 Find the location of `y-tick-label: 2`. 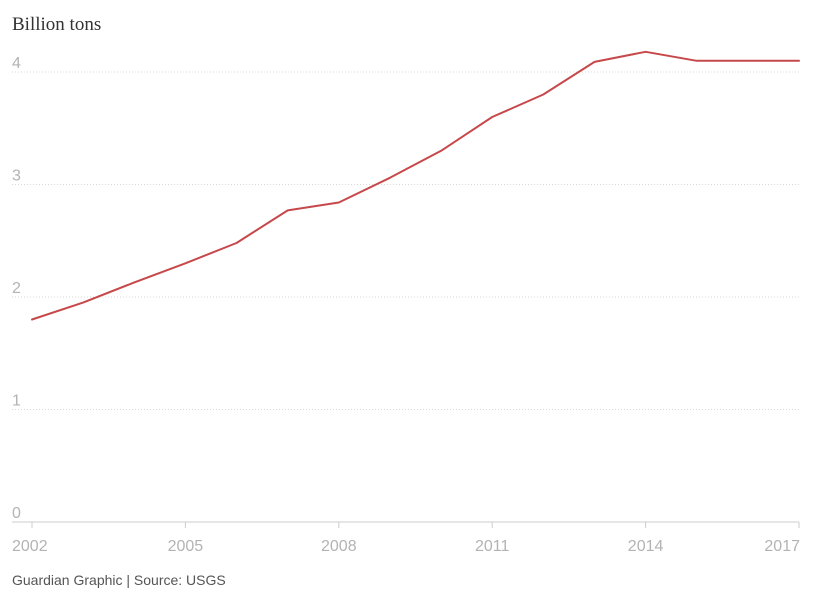

y-tick-label: 2 is located at coordinates (16, 288).